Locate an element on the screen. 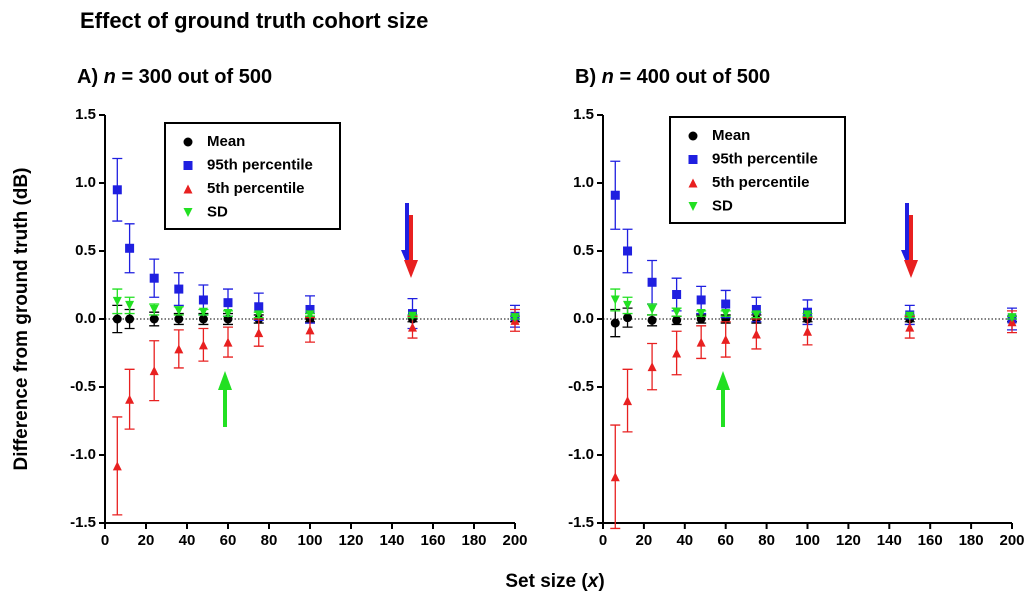  panel-title-part: = 400 out of 500 is located at coordinates (692, 77).